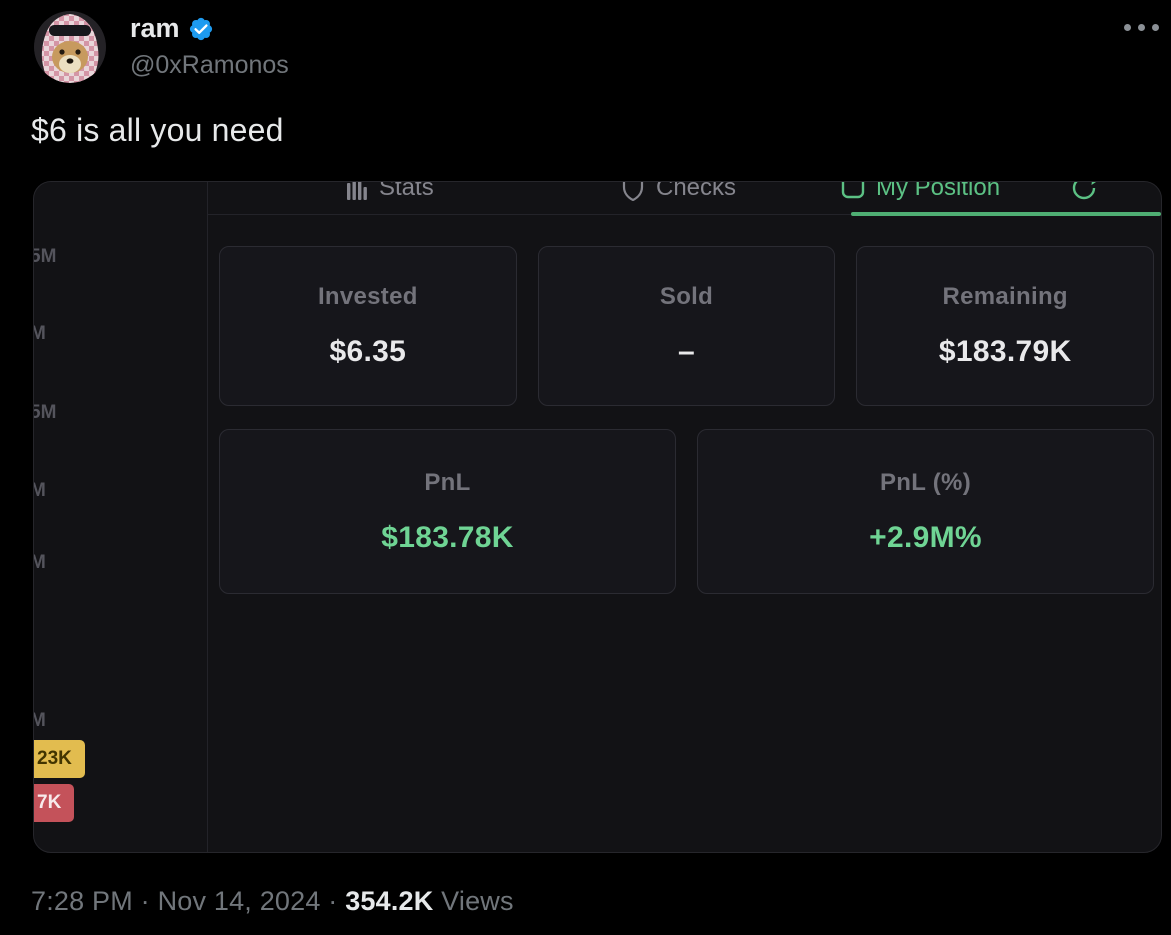 The height and width of the screenshot is (935, 1171). I want to click on tab-label: Checks, so click(696, 191).